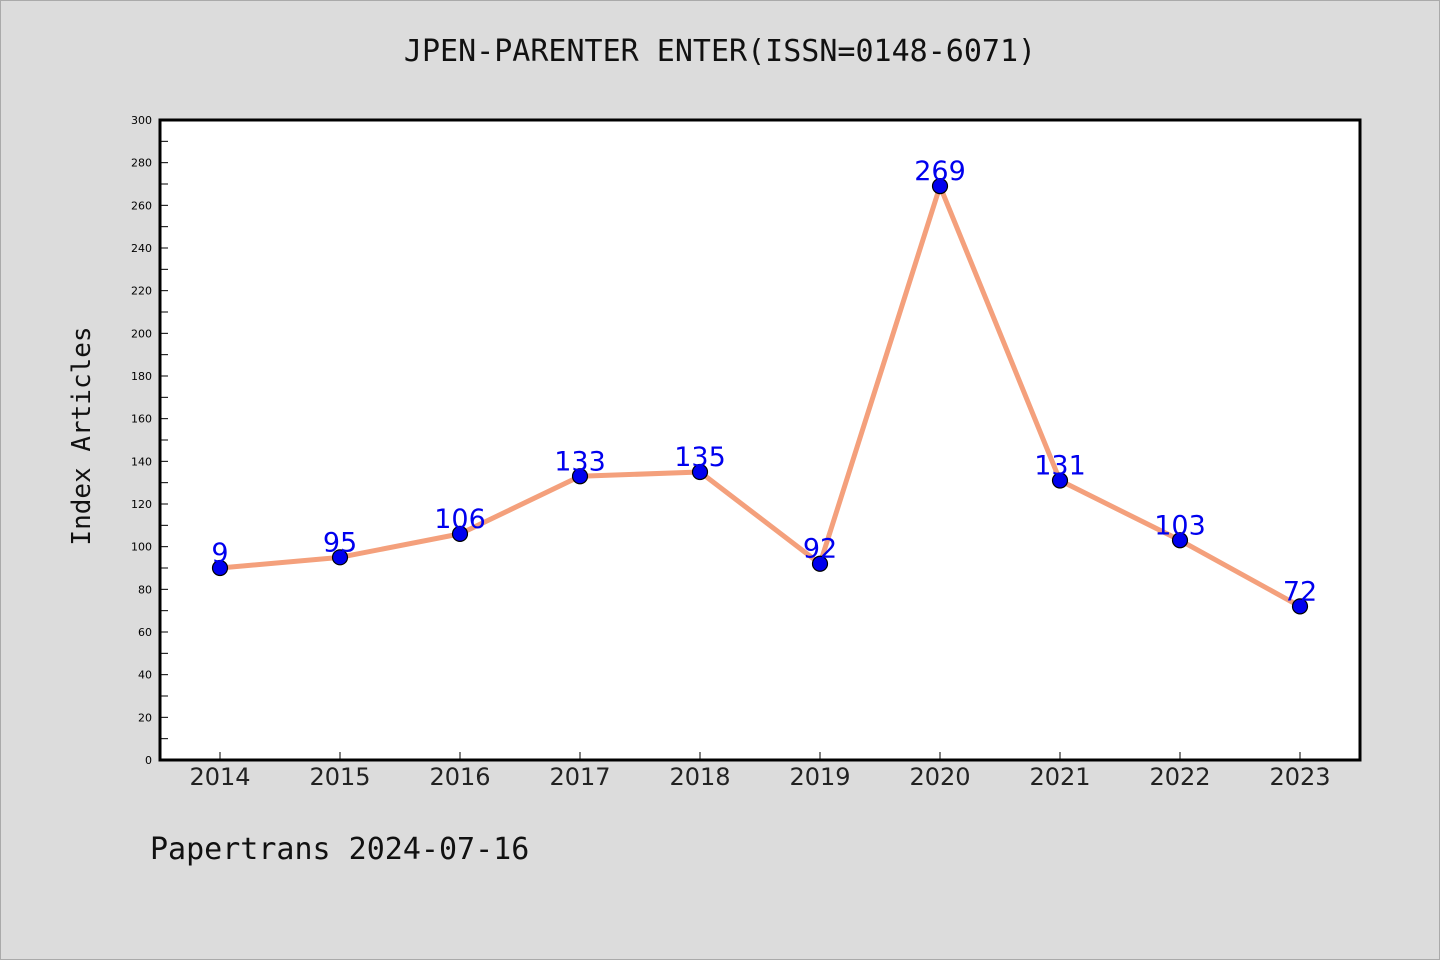 This screenshot has width=1440, height=960. What do you see at coordinates (145, 717) in the screenshot?
I see `y-tick-label: 20` at bounding box center [145, 717].